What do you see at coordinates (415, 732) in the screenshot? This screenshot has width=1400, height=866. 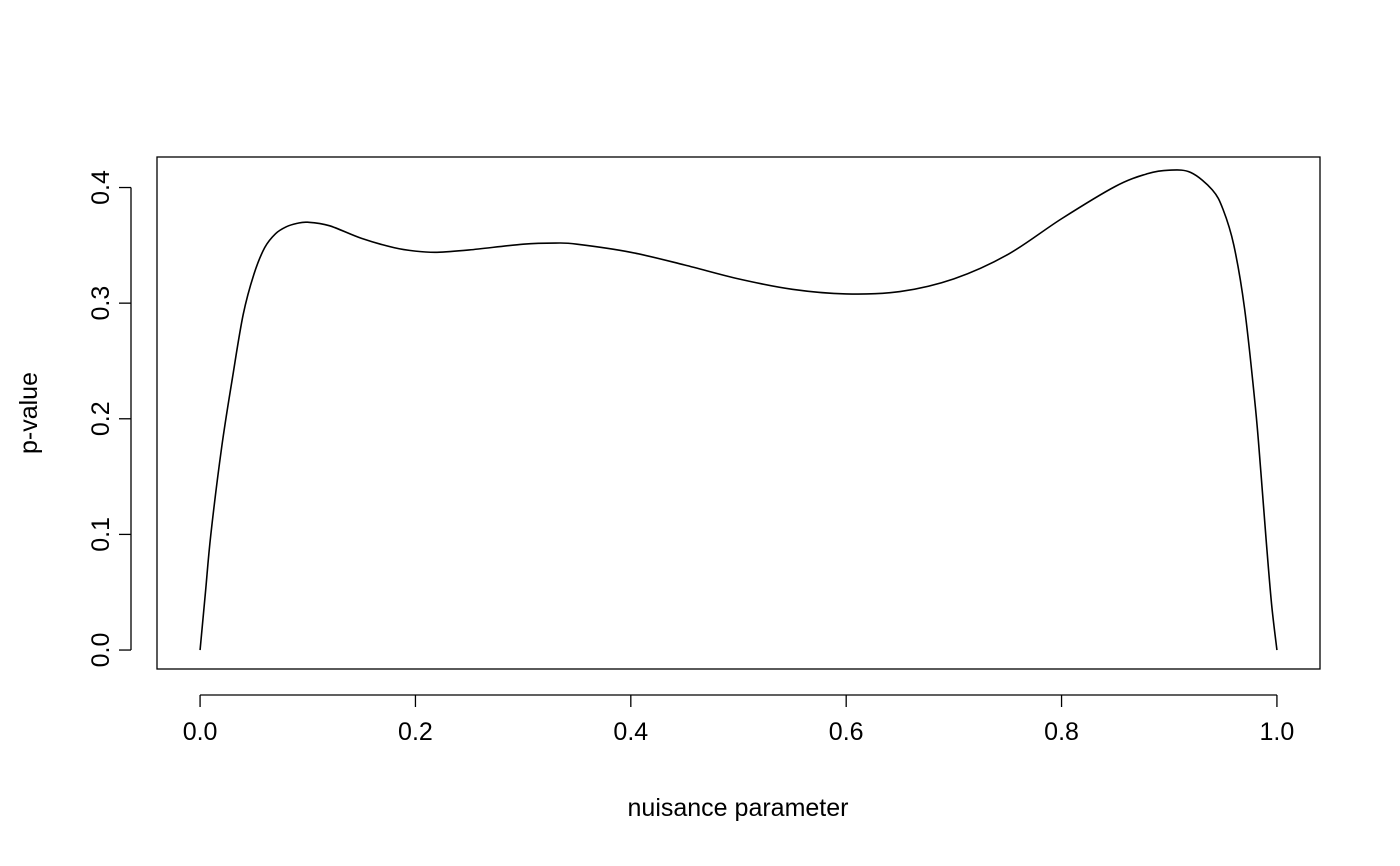 I see `x-tick-label: 0.2` at bounding box center [415, 732].